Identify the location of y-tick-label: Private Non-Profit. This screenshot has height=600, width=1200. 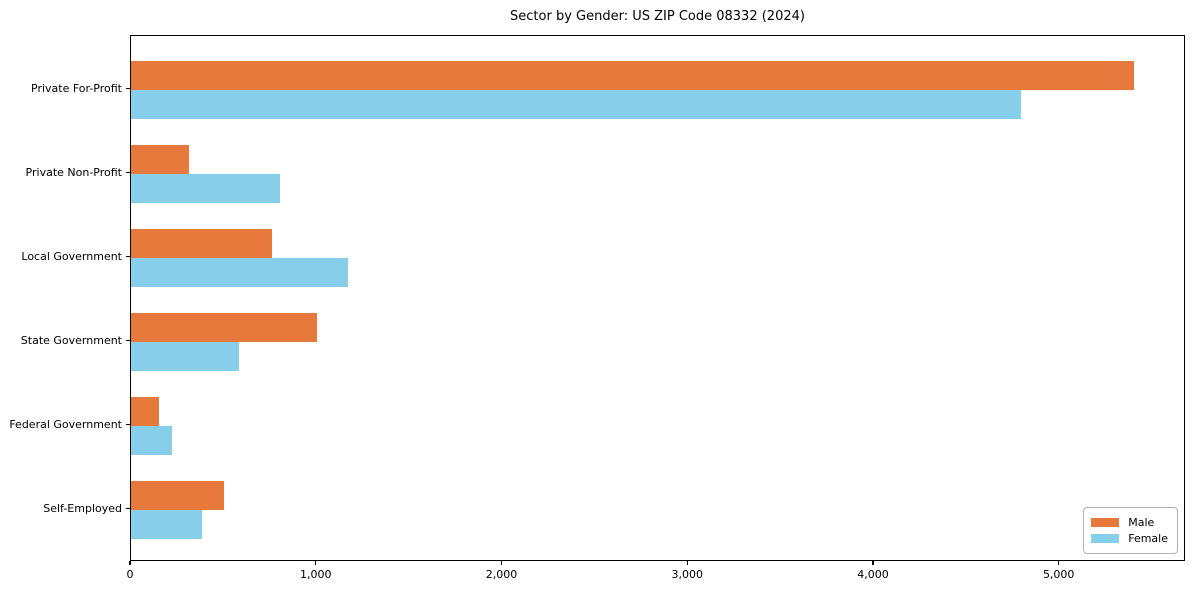
(73, 172).